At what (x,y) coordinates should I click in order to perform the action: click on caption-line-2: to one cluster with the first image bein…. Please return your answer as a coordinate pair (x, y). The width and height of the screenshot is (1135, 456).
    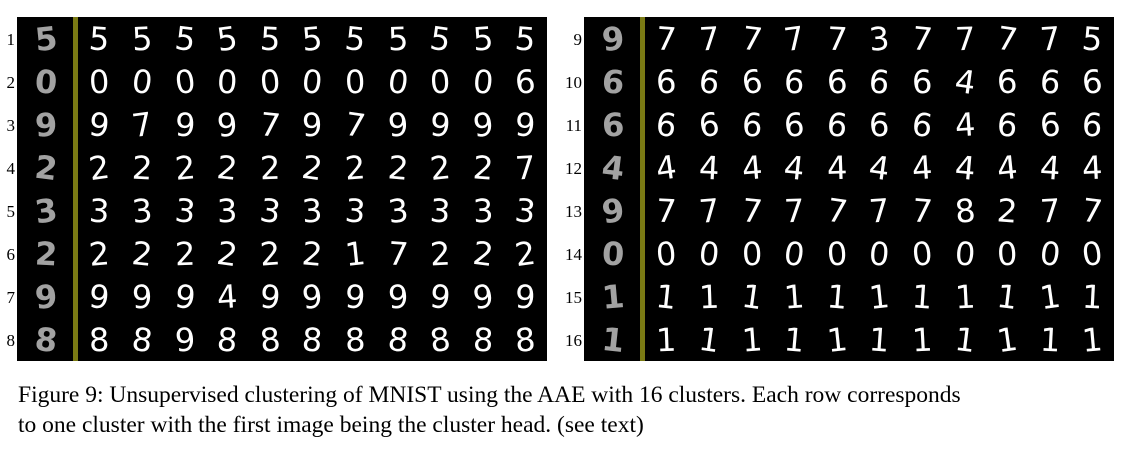
    Looking at the image, I should click on (331, 425).